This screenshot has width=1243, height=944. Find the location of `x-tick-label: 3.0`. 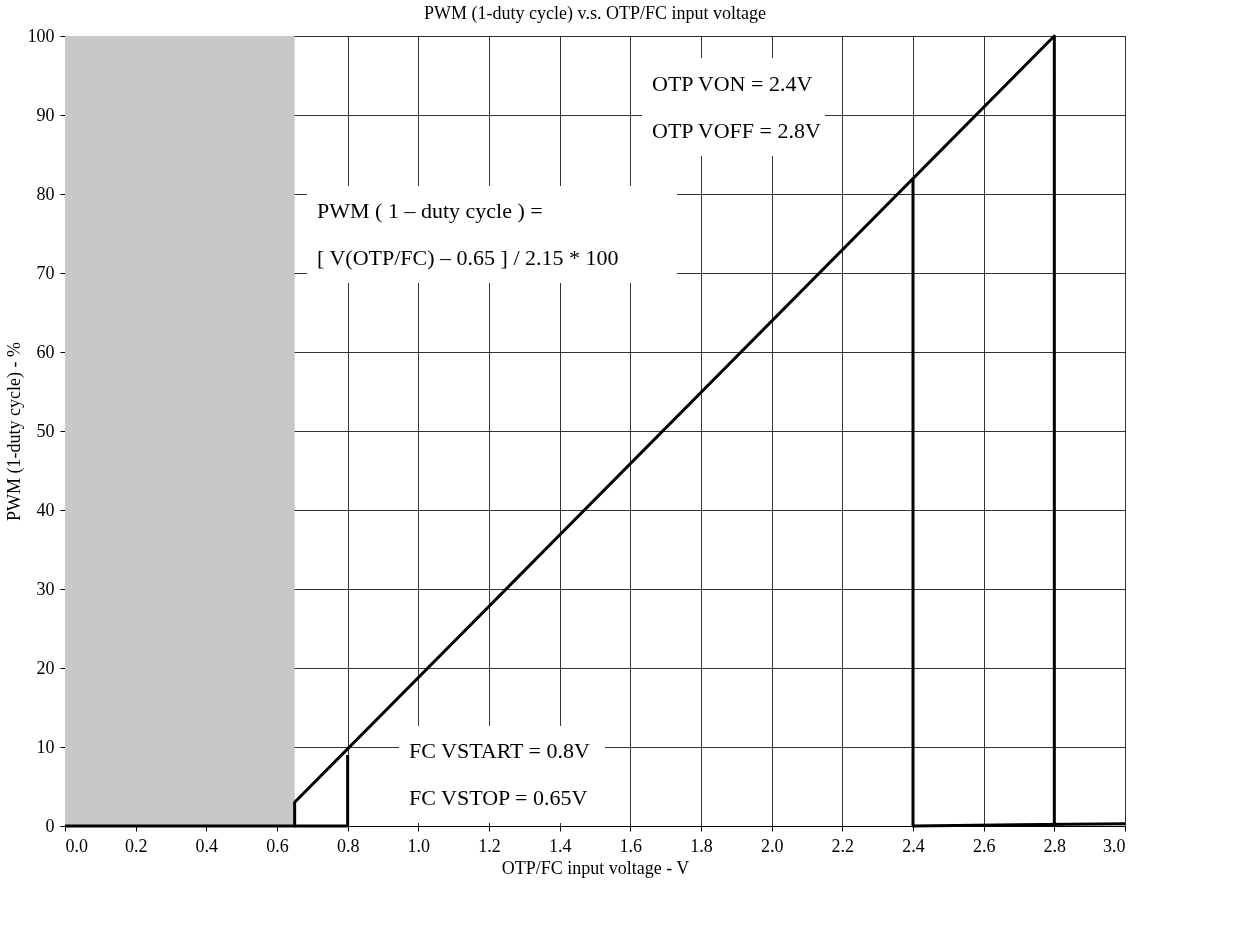

x-tick-label: 3.0 is located at coordinates (1114, 845).